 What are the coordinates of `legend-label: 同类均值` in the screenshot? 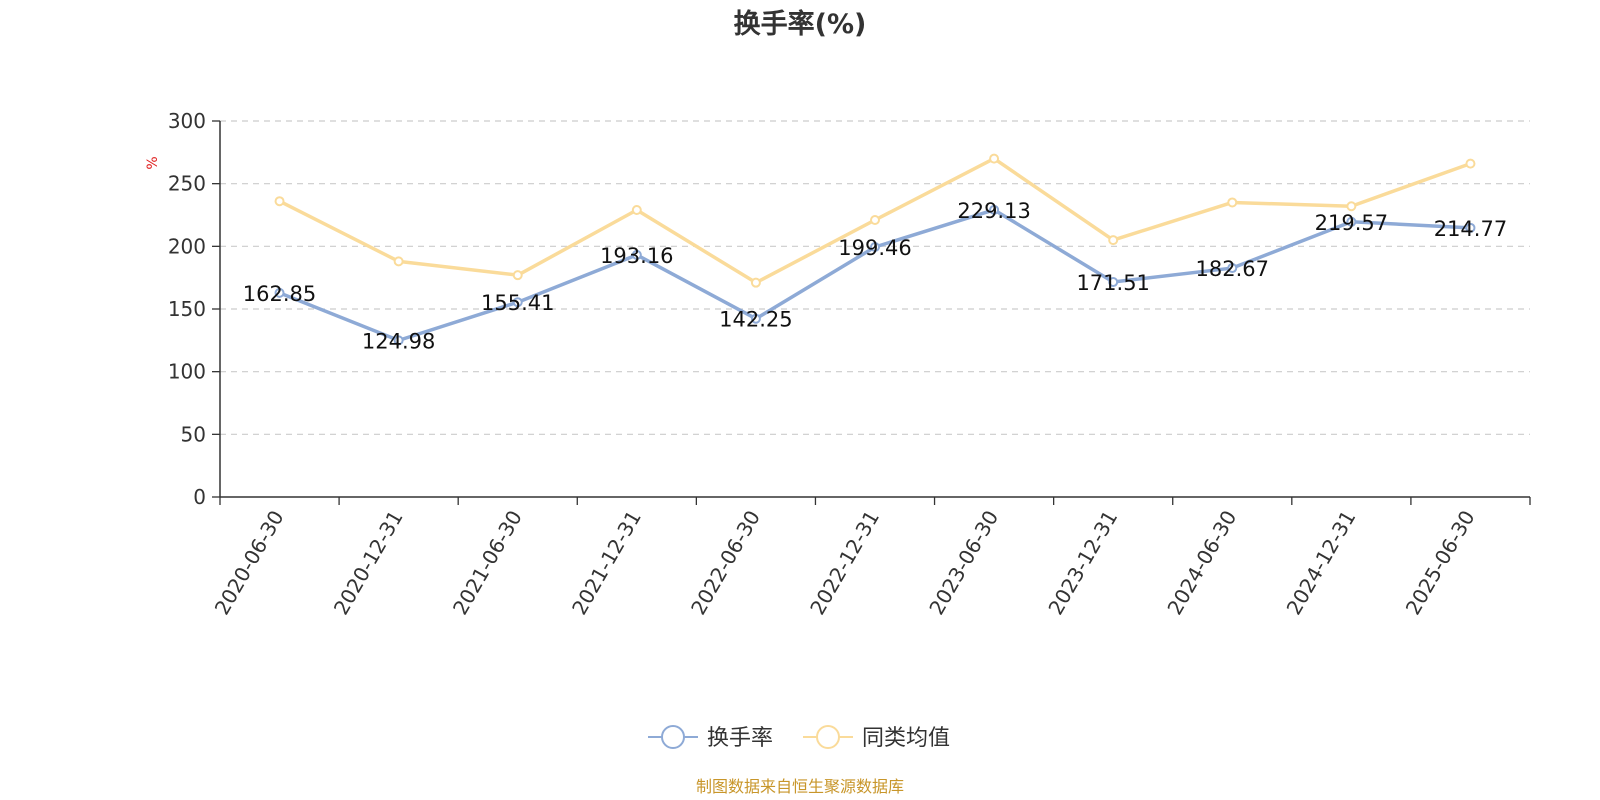 It's located at (906, 738).